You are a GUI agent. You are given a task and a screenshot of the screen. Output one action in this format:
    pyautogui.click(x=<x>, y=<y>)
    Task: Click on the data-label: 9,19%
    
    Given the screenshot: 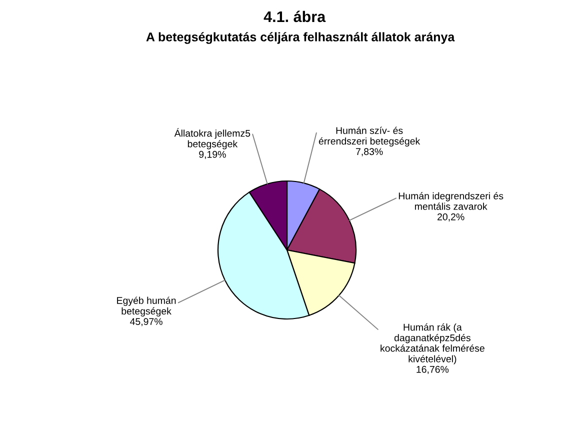 What is the action you would take?
    pyautogui.click(x=212, y=154)
    